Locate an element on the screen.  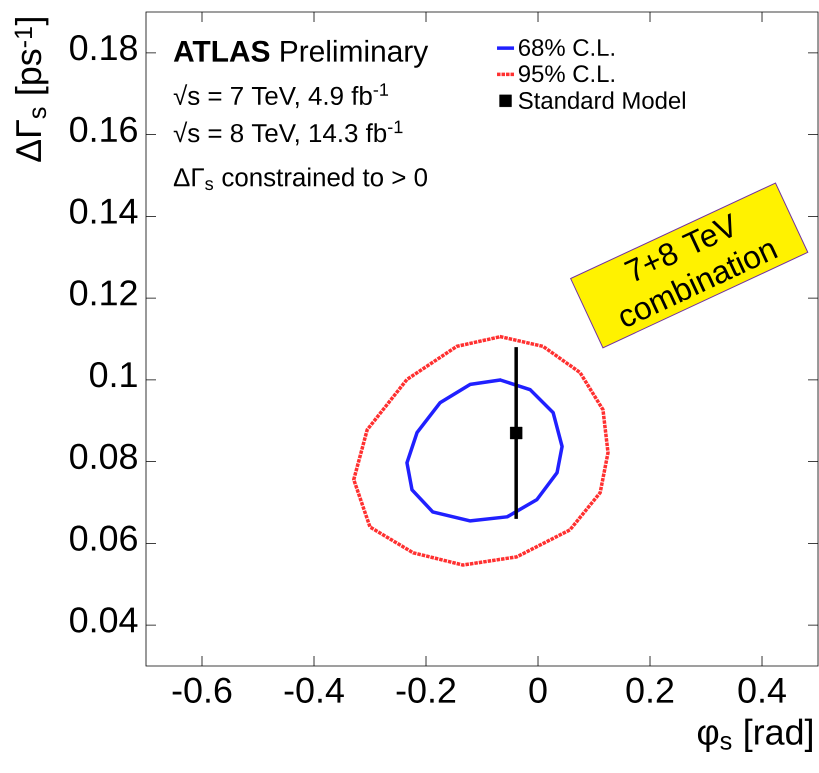
x-tick-label: 0.2 is located at coordinates (650, 690).